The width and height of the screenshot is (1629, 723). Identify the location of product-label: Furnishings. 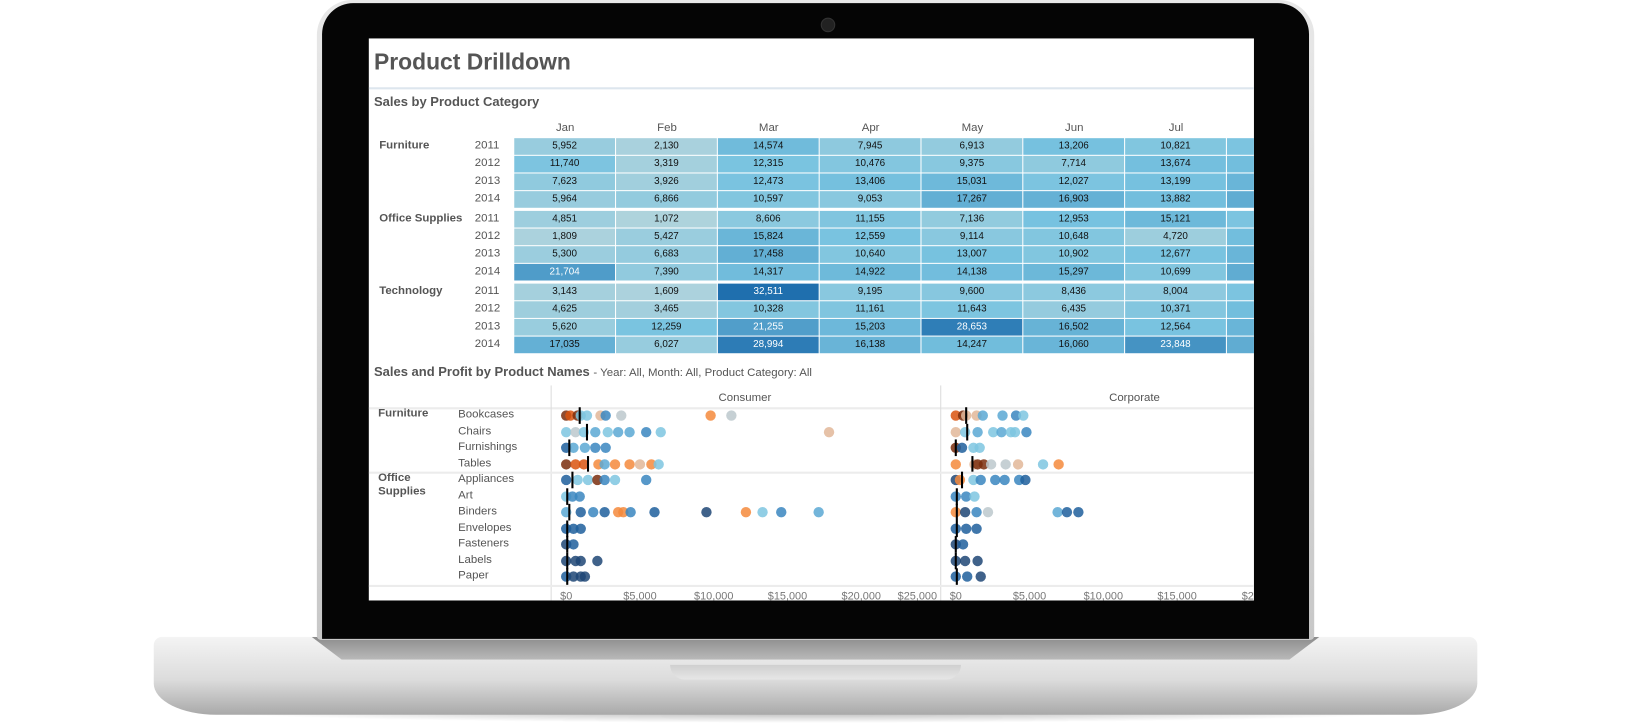
(488, 446).